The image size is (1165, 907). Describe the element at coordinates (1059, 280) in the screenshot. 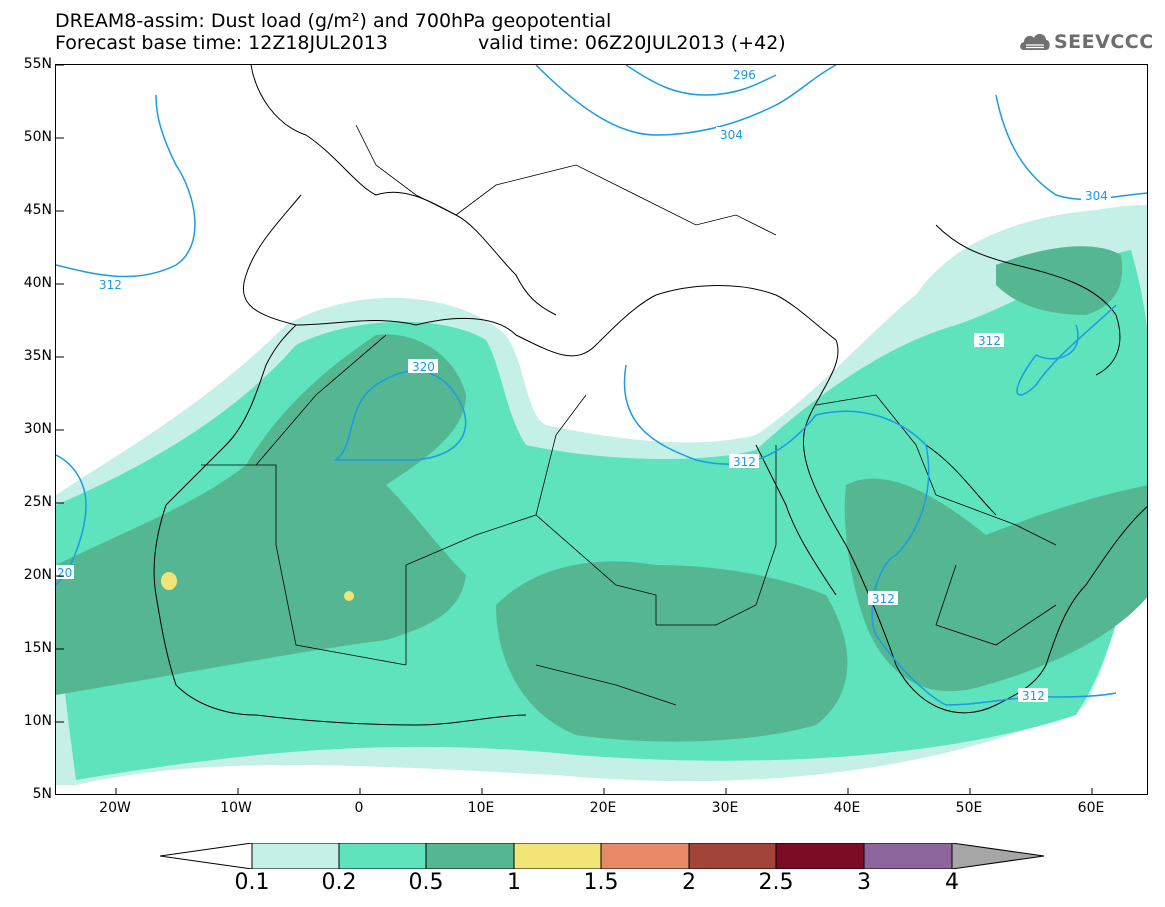

I see `dust-region-0.5-caspian` at that location.